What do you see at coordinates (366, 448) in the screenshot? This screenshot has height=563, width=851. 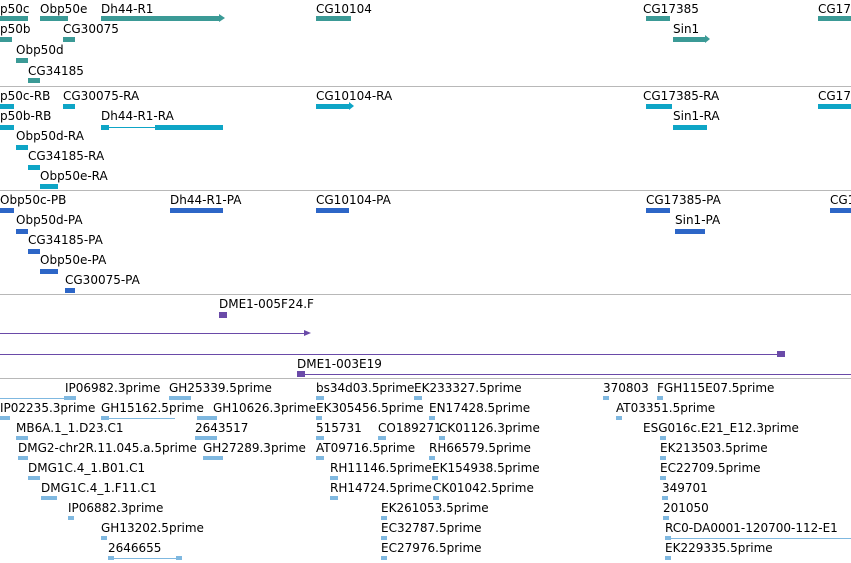 I see `est-label: AT09716.5prime` at bounding box center [366, 448].